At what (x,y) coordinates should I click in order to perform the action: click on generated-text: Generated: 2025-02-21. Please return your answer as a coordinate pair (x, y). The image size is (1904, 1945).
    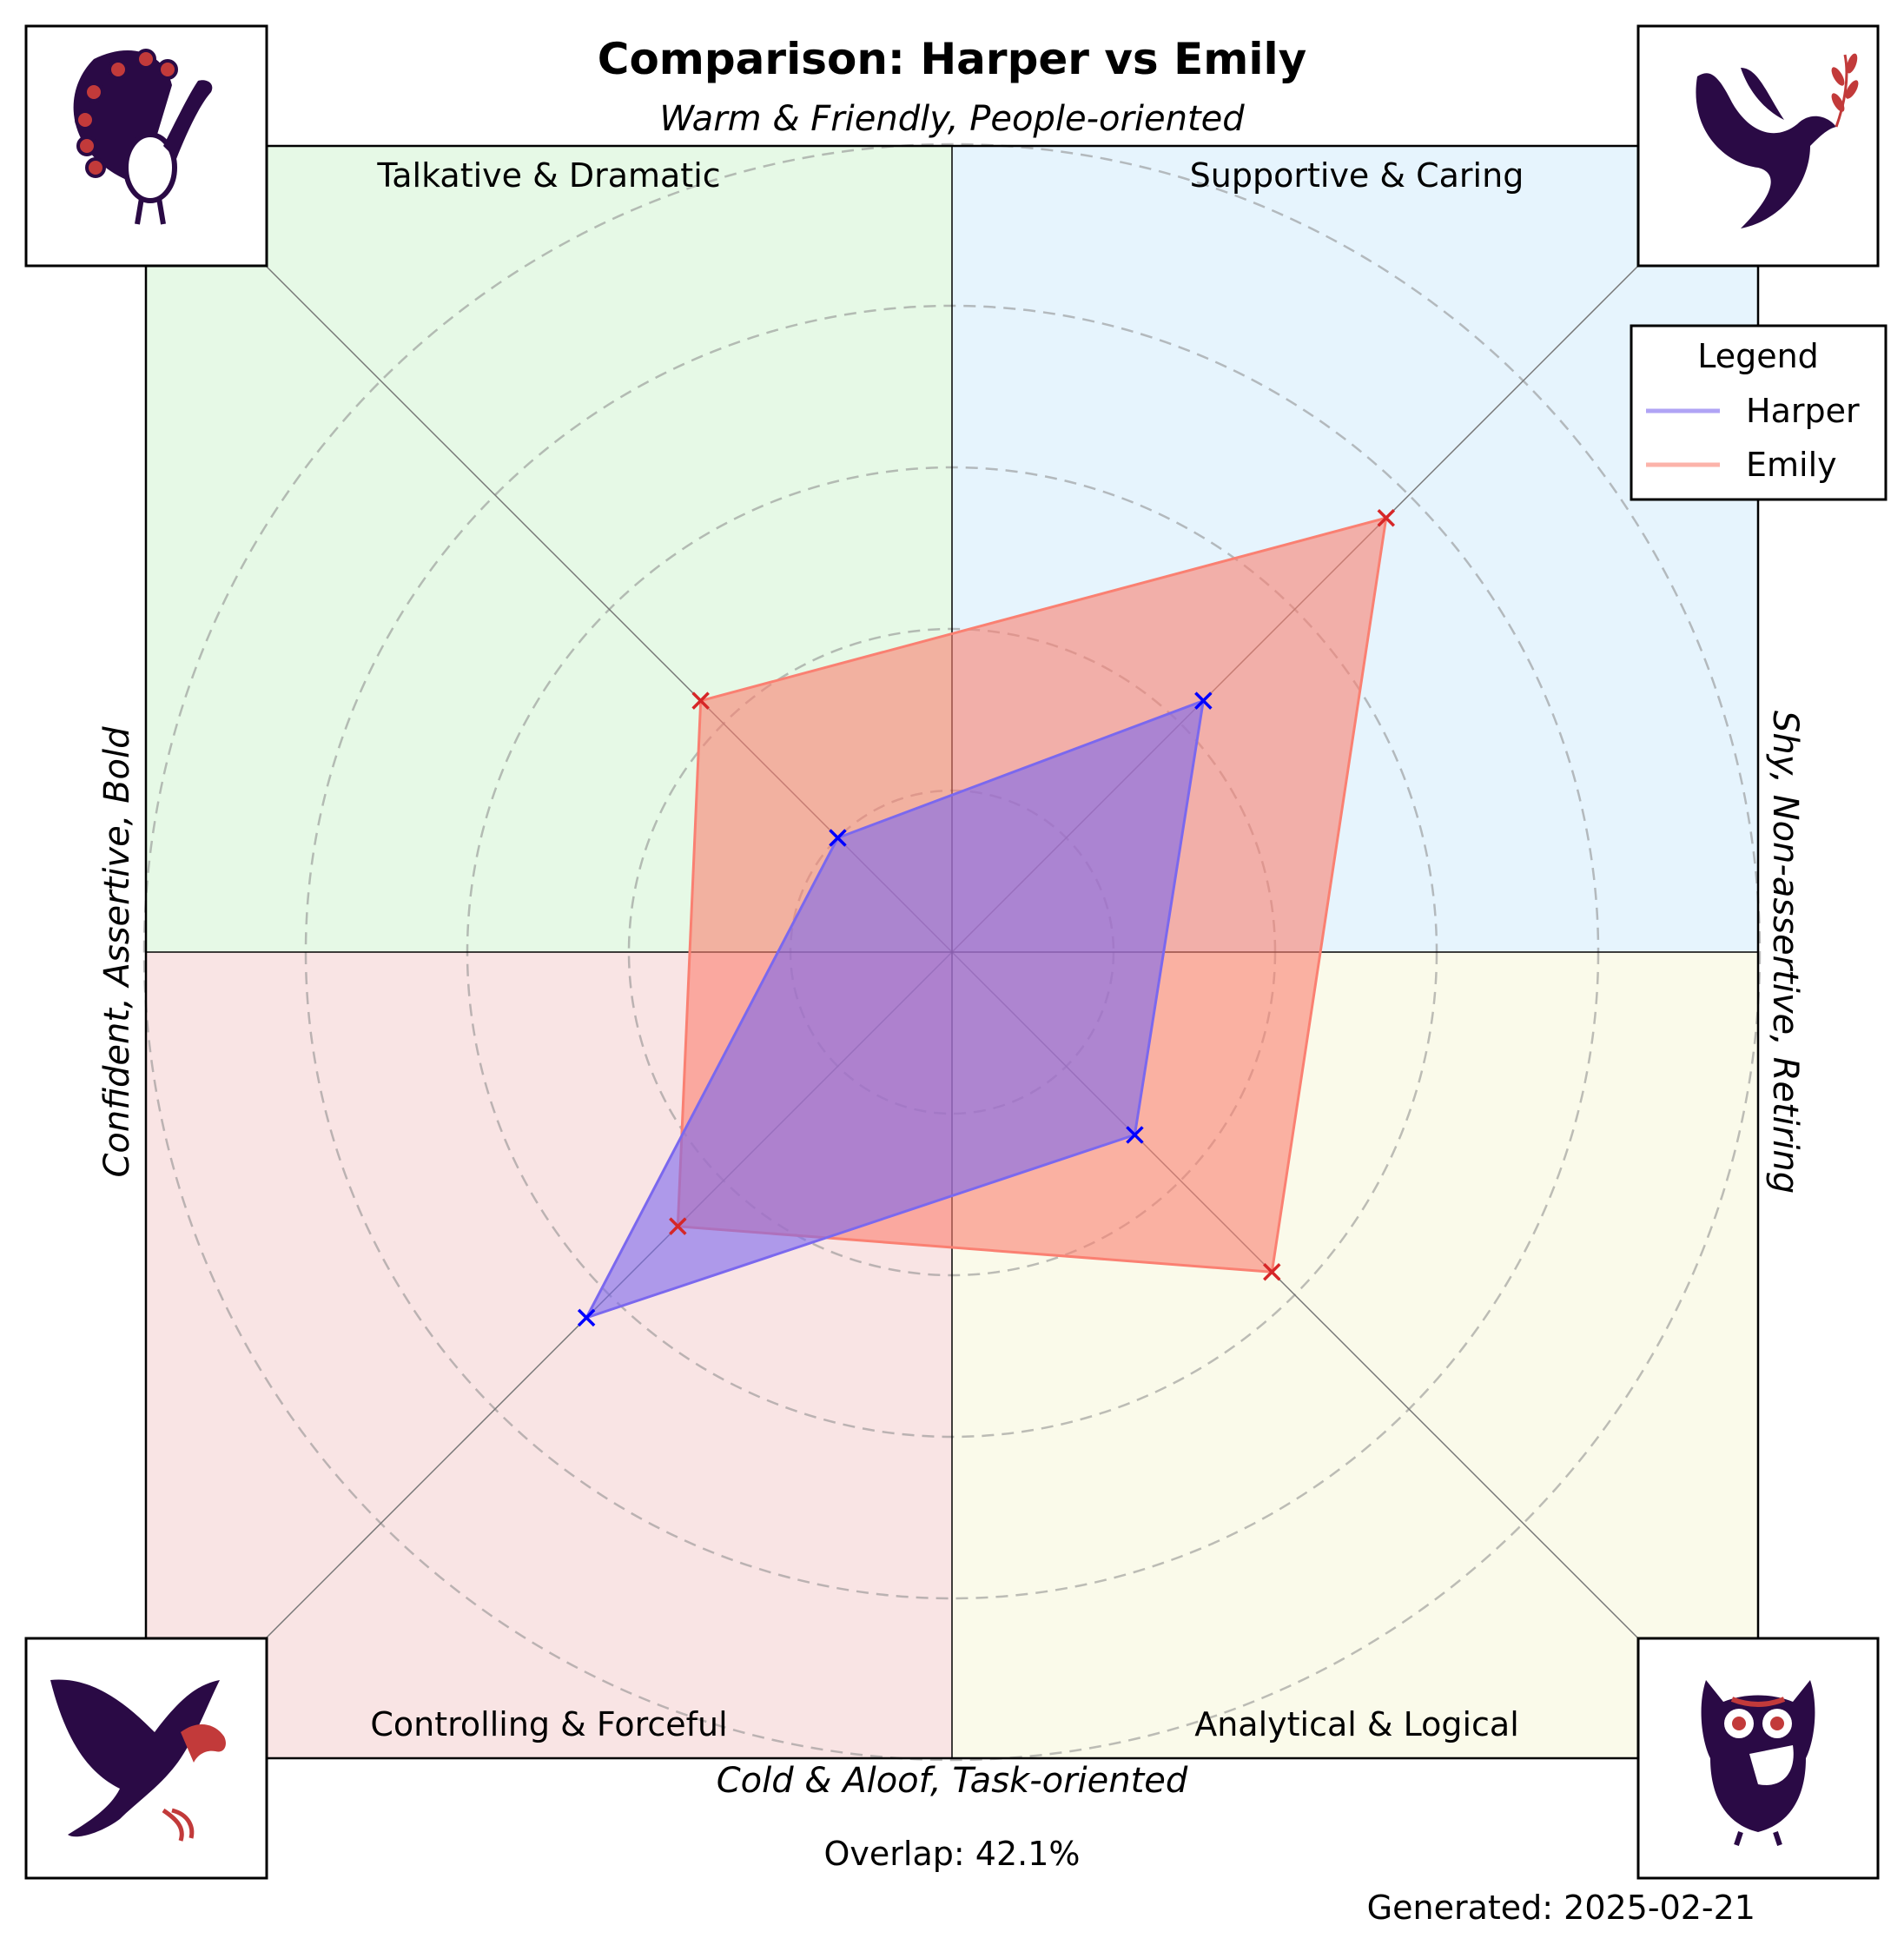
    Looking at the image, I should click on (1561, 1908).